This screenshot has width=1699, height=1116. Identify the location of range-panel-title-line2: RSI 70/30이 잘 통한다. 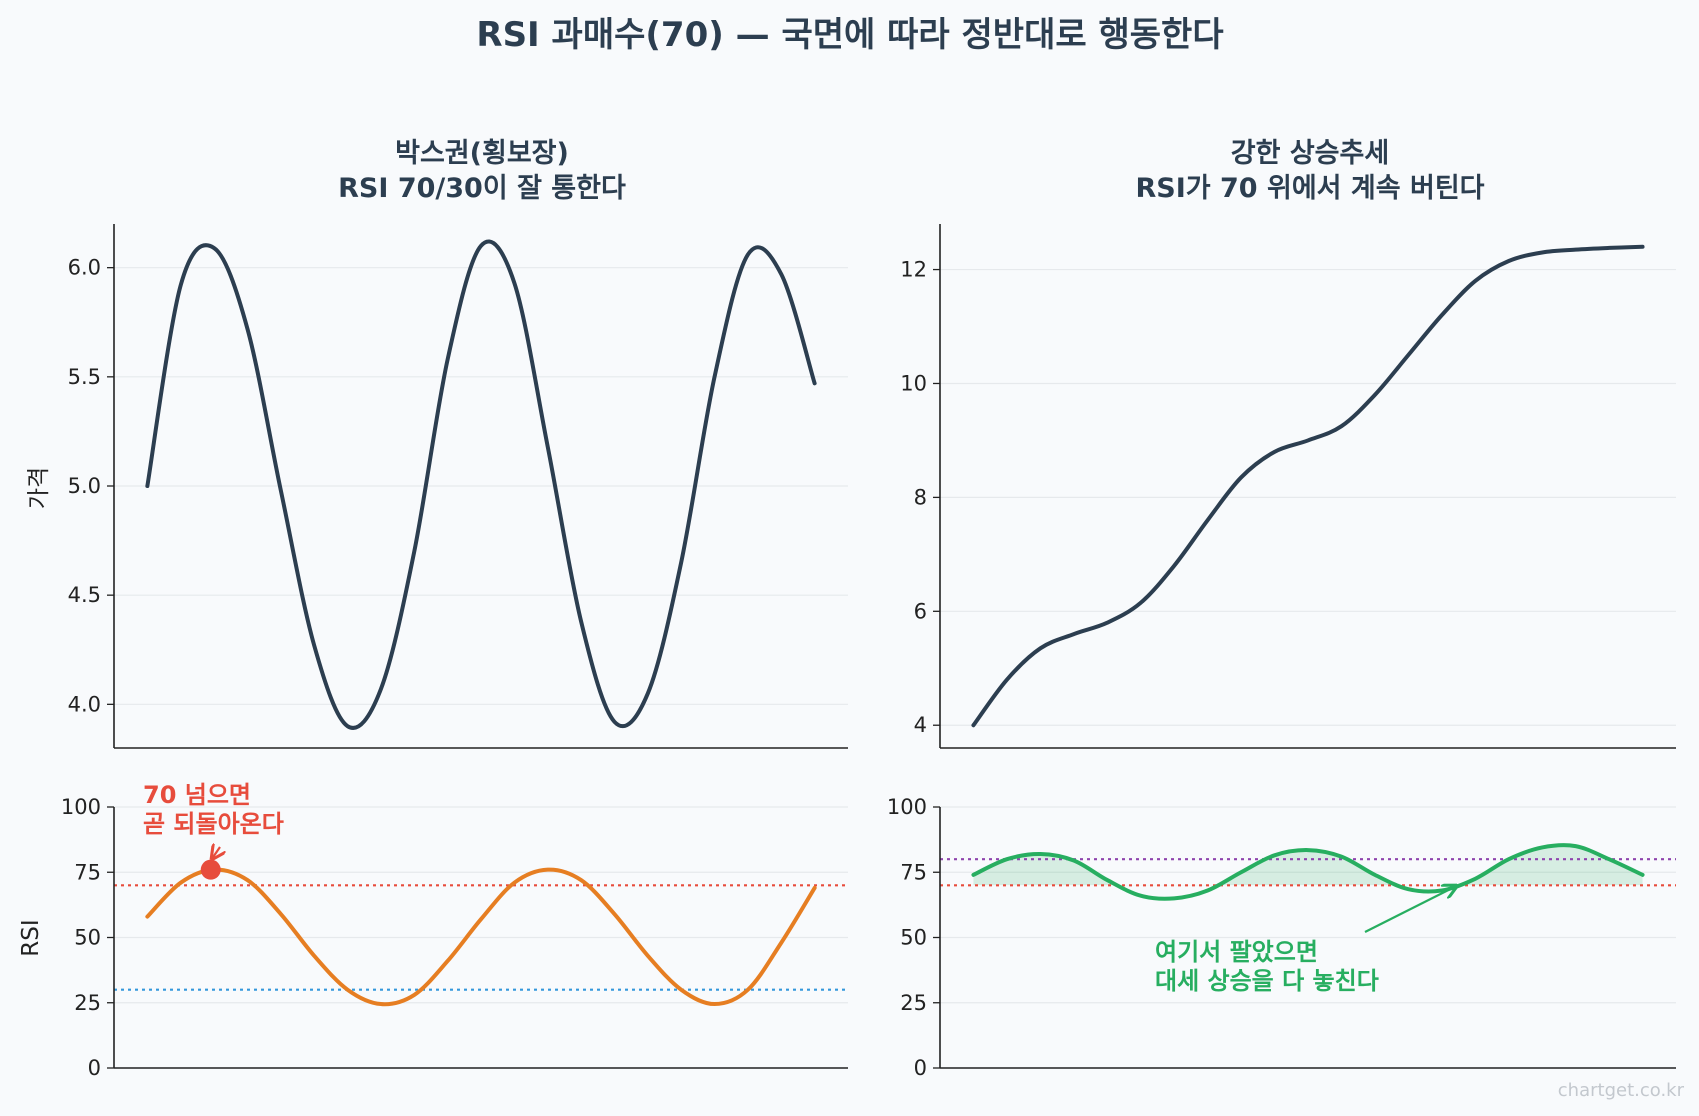
(482, 188).